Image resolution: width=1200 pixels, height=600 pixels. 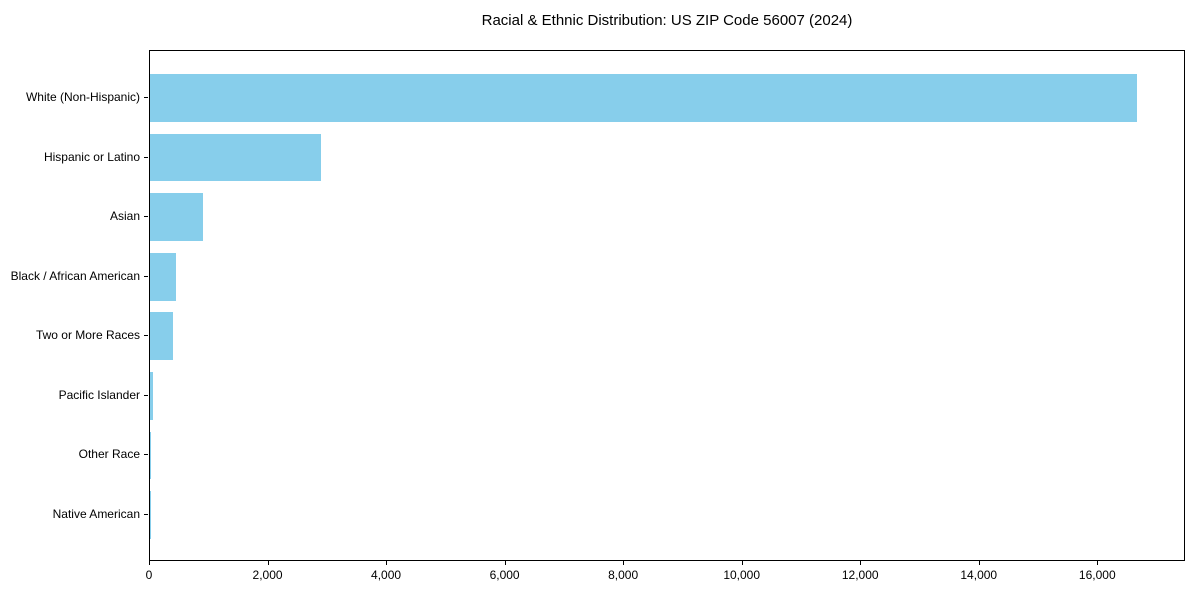 I want to click on y-tick-label: Black / African American, so click(x=75, y=275).